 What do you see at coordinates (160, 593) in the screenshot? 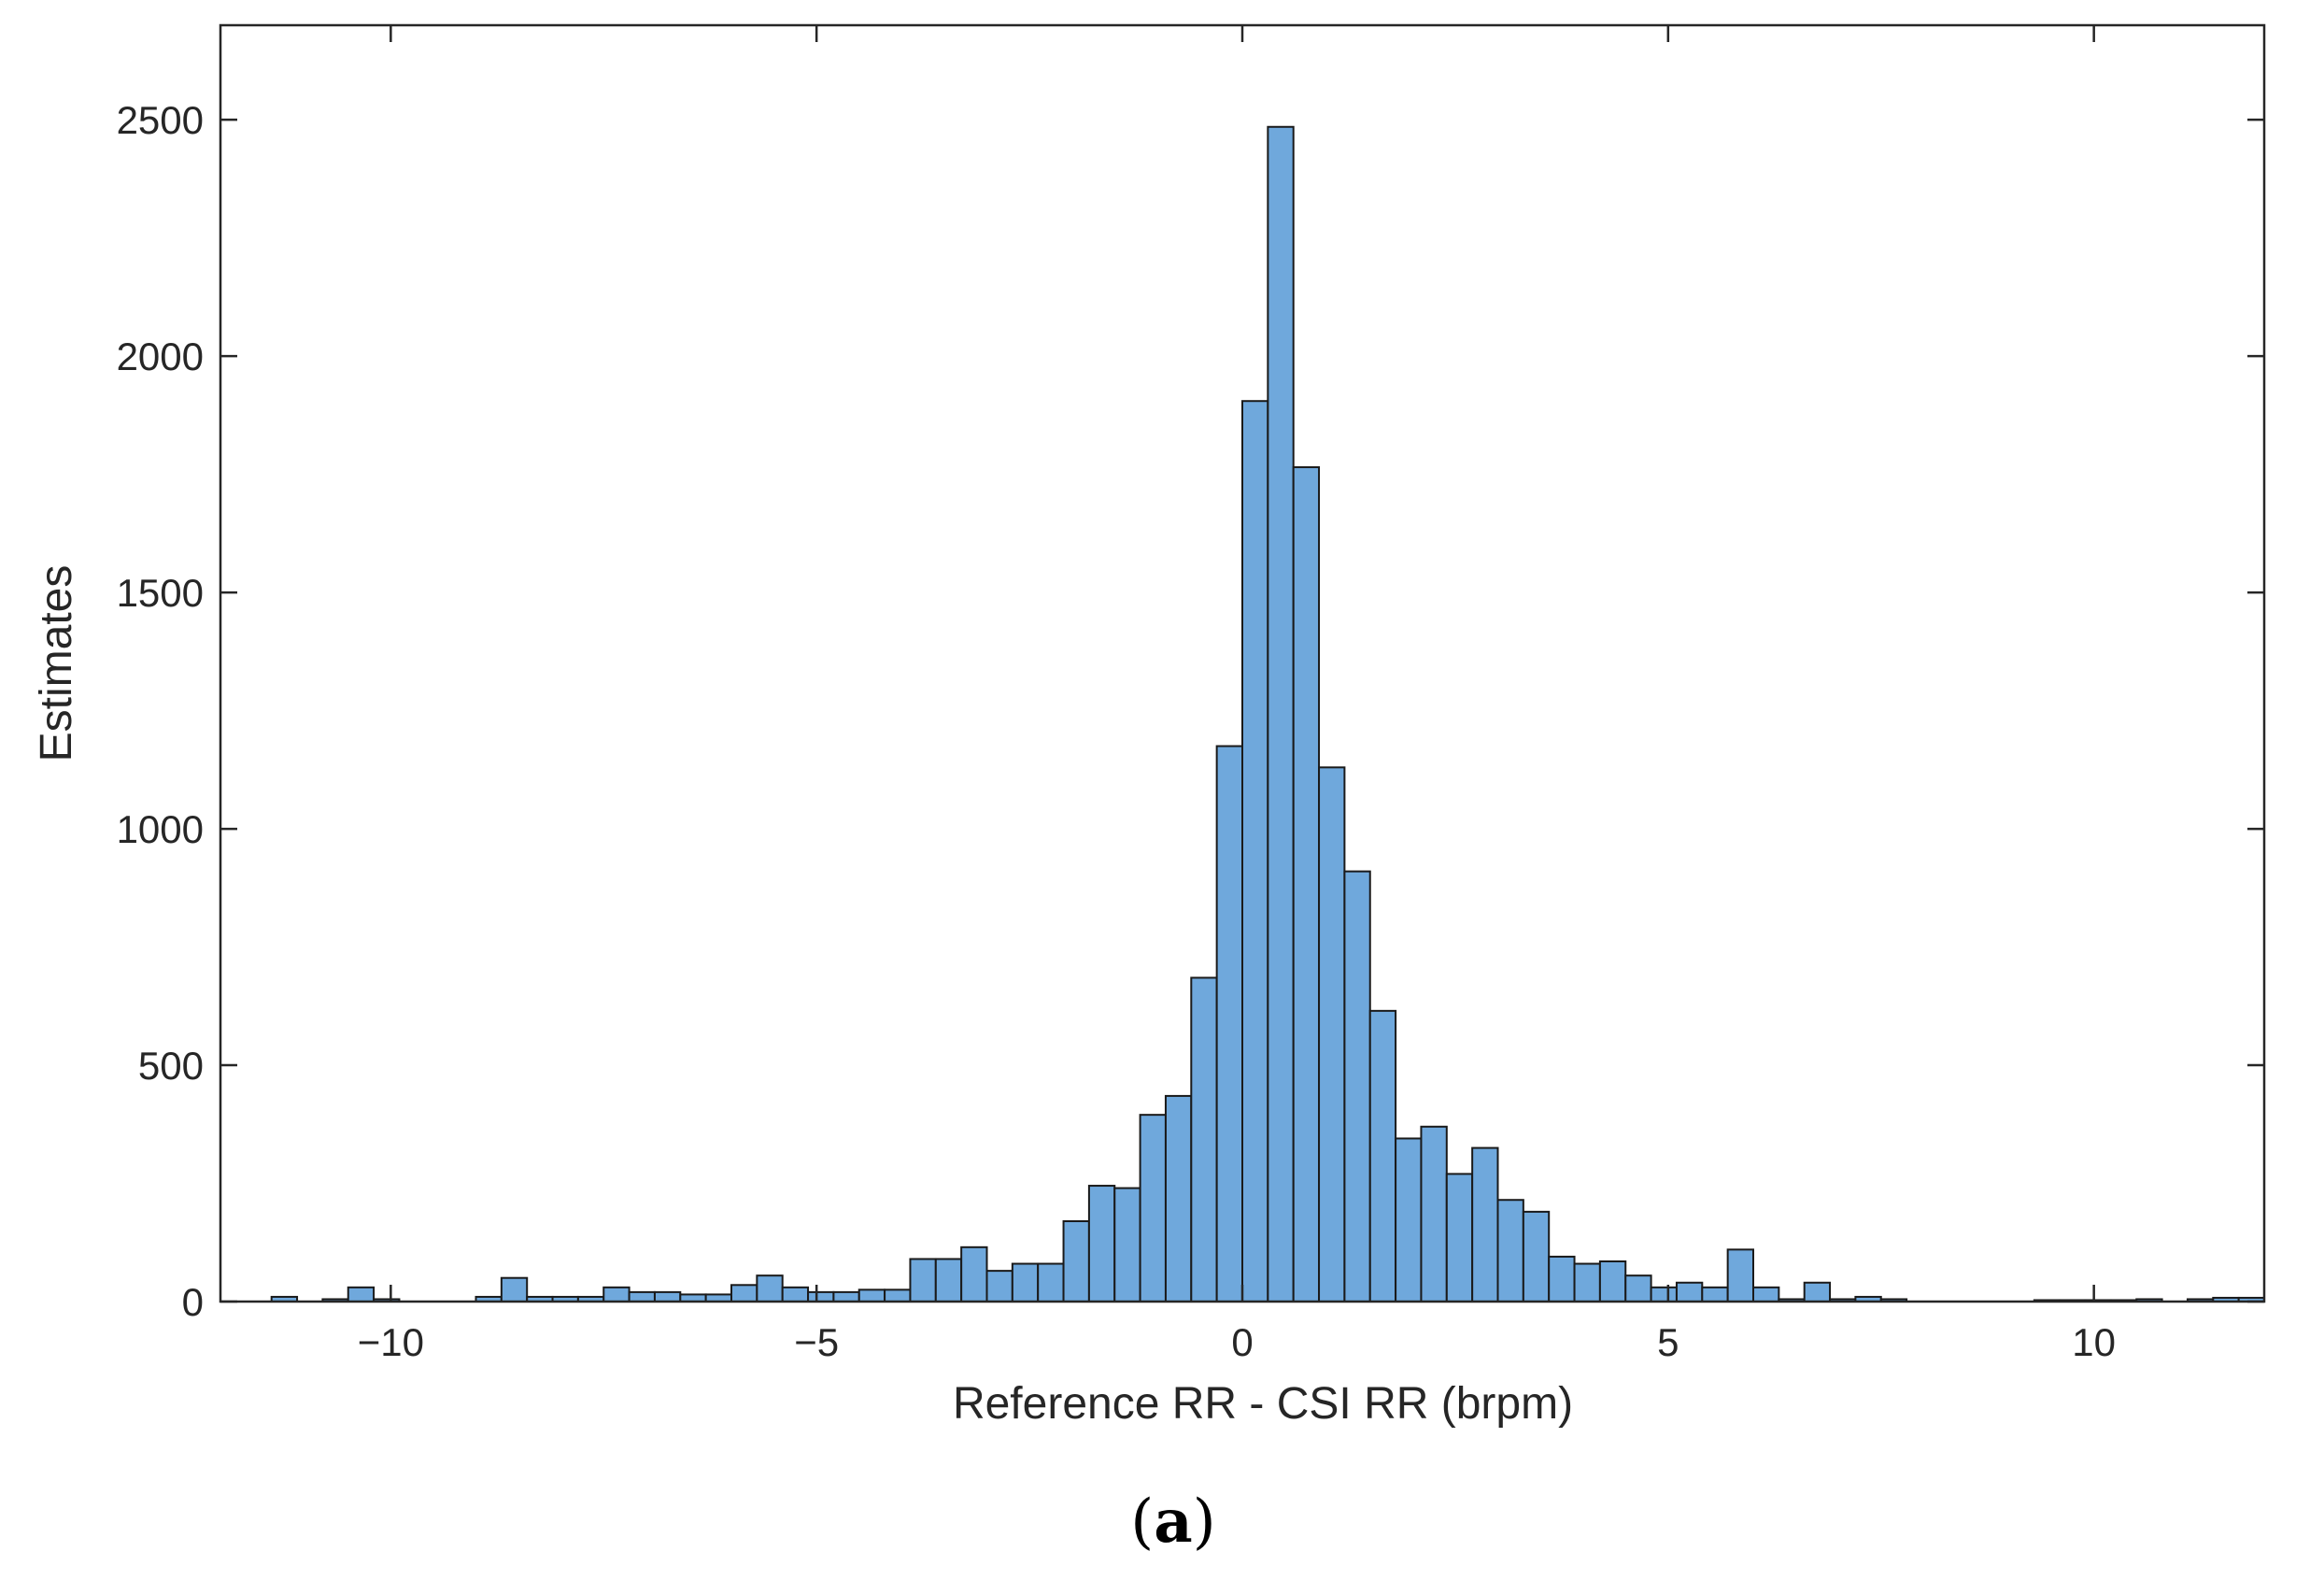
I see `y-tick-label: 1500` at bounding box center [160, 593].